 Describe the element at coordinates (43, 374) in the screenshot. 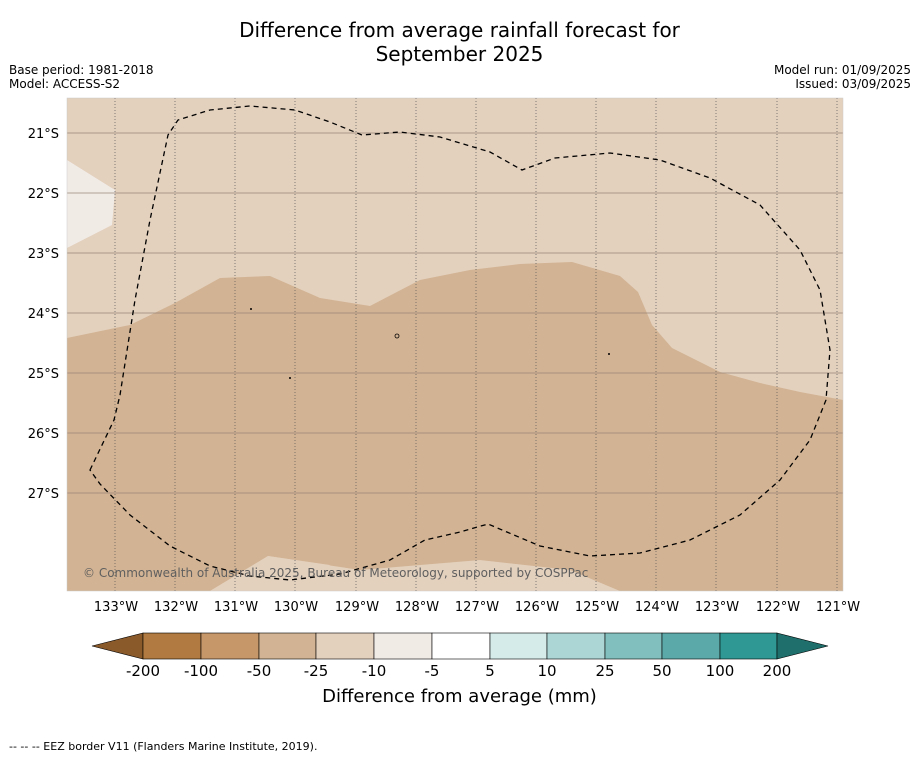

I see `lat-label: 25°S` at that location.